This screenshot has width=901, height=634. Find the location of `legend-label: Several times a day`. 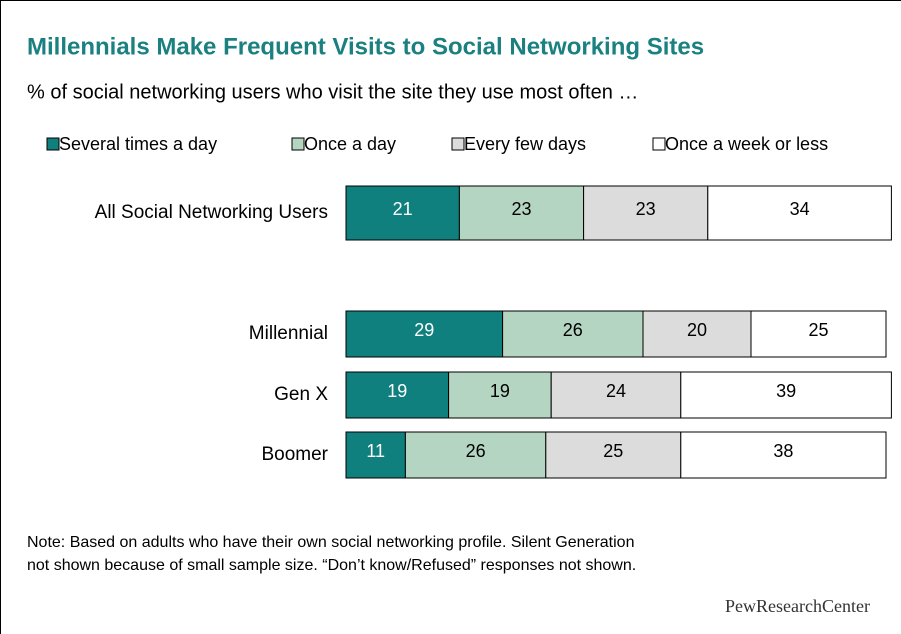

legend-label: Several times a day is located at coordinates (138, 144).